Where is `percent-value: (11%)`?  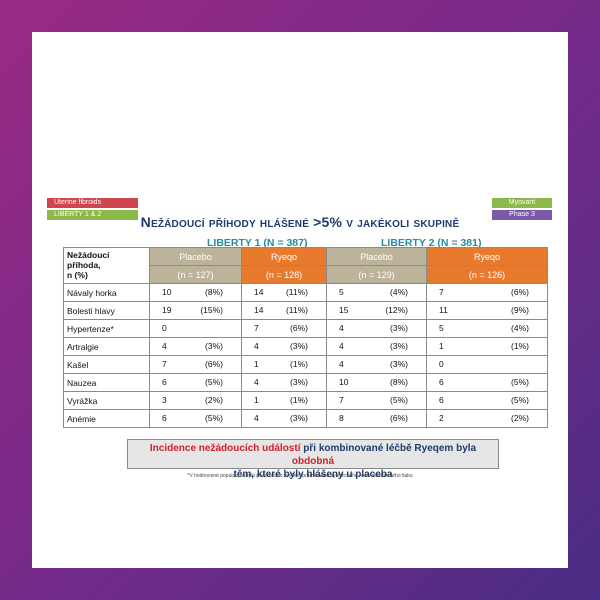
percent-value: (11%) is located at coordinates (296, 292).